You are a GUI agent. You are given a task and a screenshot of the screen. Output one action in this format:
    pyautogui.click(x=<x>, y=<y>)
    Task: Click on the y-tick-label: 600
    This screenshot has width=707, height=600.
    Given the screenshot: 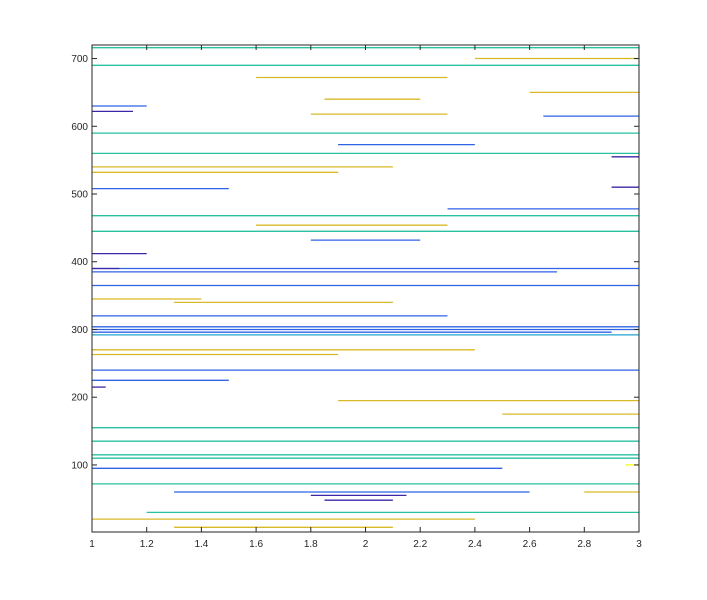 What is the action you would take?
    pyautogui.click(x=79, y=127)
    